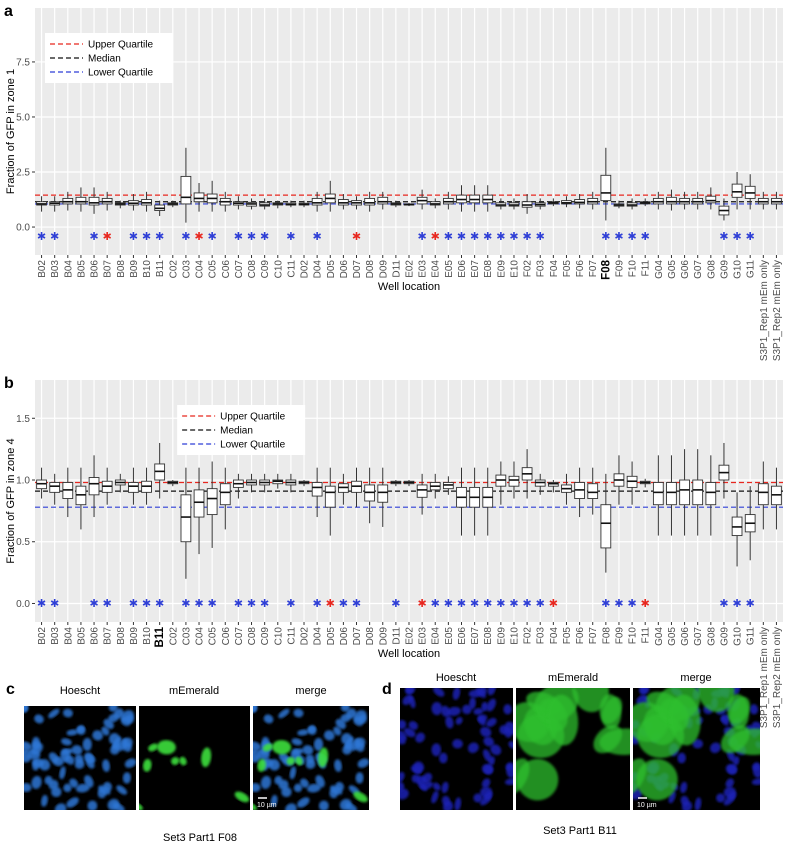 Image resolution: width=787 pixels, height=855 pixels. What do you see at coordinates (573, 678) in the screenshot?
I see `channel-label: mEmerald` at bounding box center [573, 678].